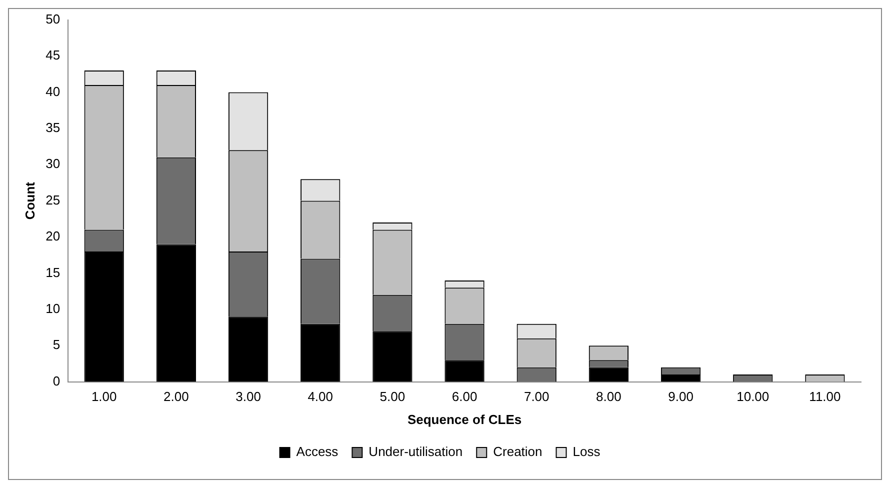 Image resolution: width=890 pixels, height=488 pixels. Describe the element at coordinates (53, 18) in the screenshot. I see `y-tick-label: 50` at that location.